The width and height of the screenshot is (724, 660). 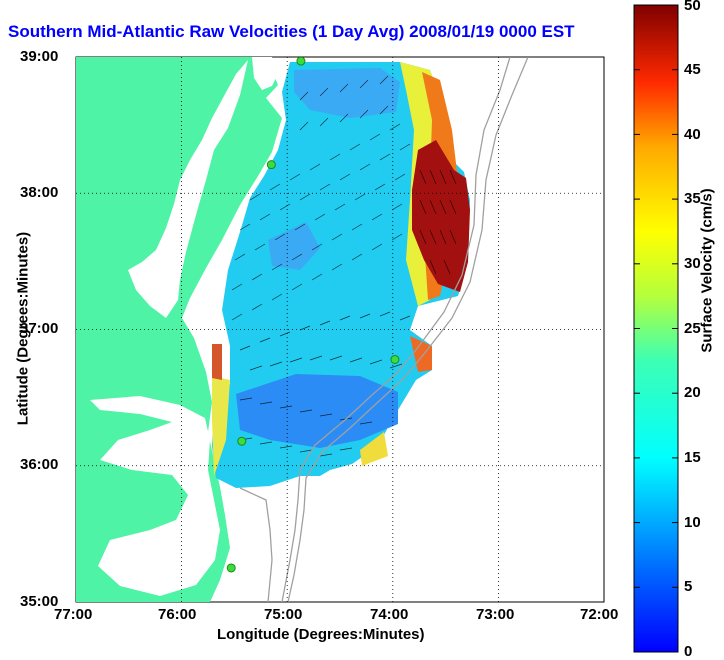 What do you see at coordinates (692, 69) in the screenshot?
I see `colorbar-tick-label: 45` at bounding box center [692, 69].